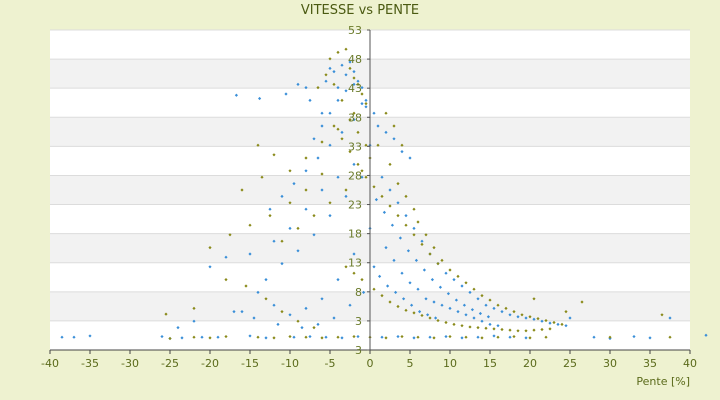 This screenshot has width=720, height=400. Describe the element at coordinates (355, 205) in the screenshot. I see `y-tick-label: 23` at that location.